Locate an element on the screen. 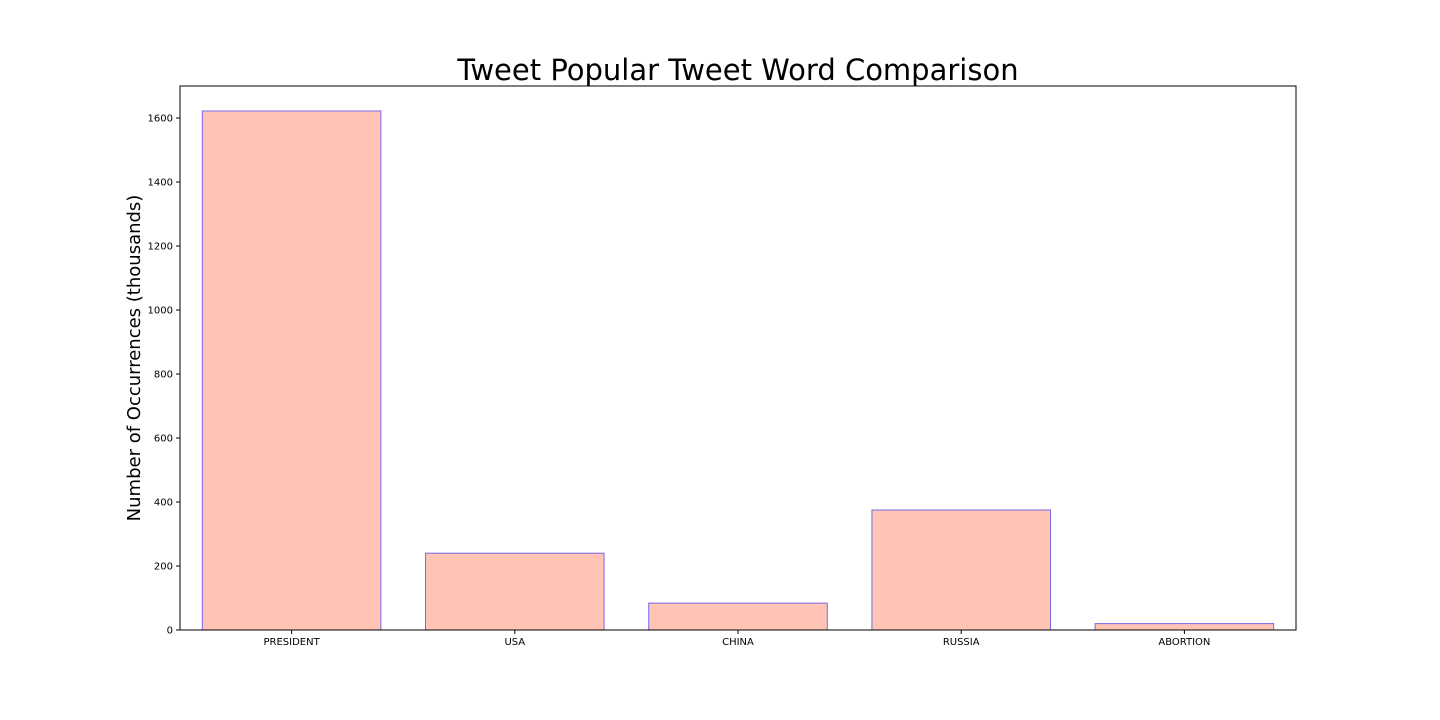  y-tick-label: 1200 is located at coordinates (160, 247).